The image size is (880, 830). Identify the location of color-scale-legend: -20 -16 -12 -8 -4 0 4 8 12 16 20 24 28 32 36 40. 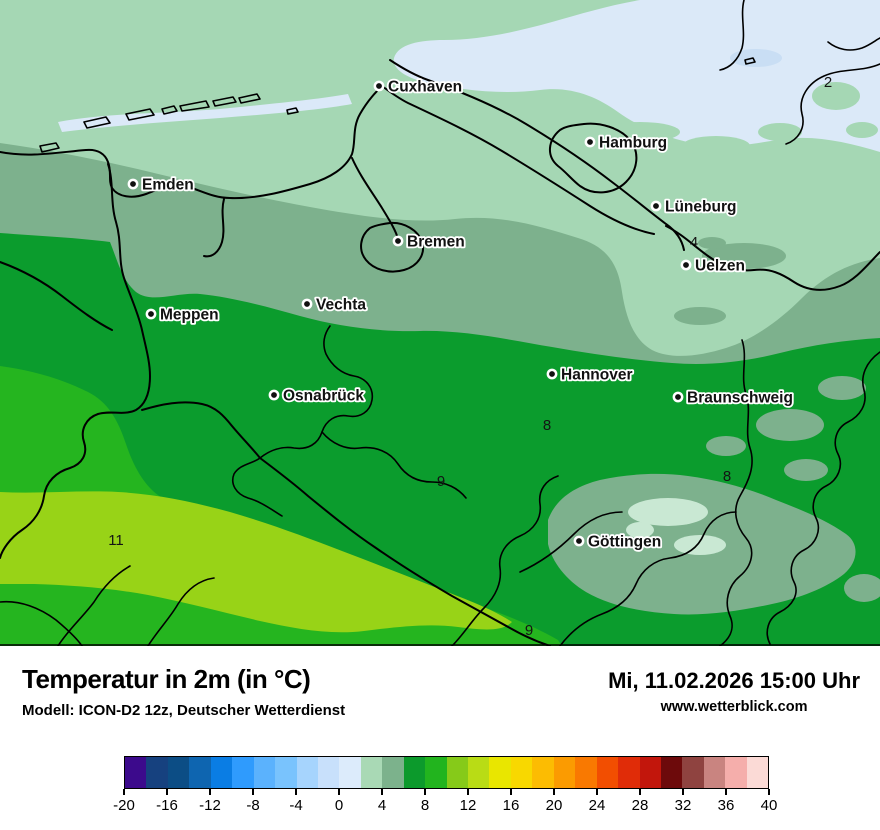
(445, 789).